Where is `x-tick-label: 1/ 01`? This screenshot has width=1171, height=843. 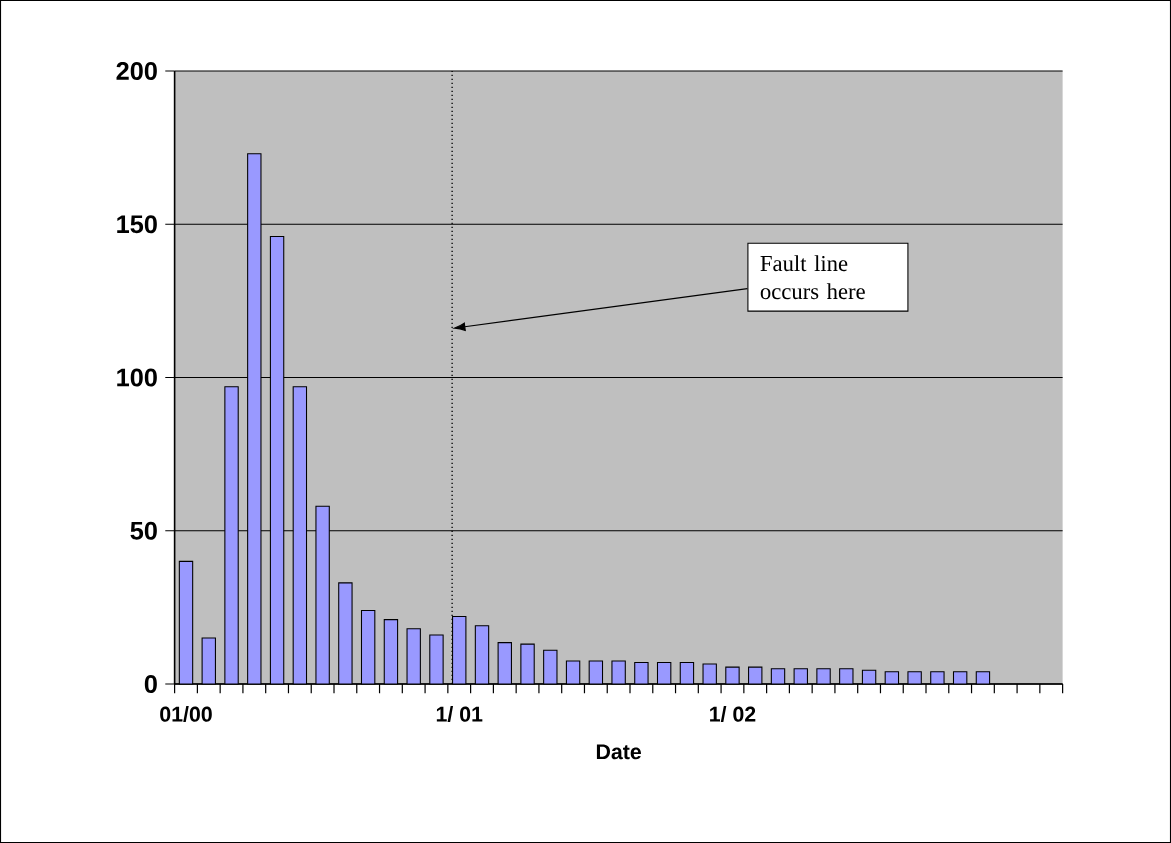
x-tick-label: 1/ 01 is located at coordinates (459, 714).